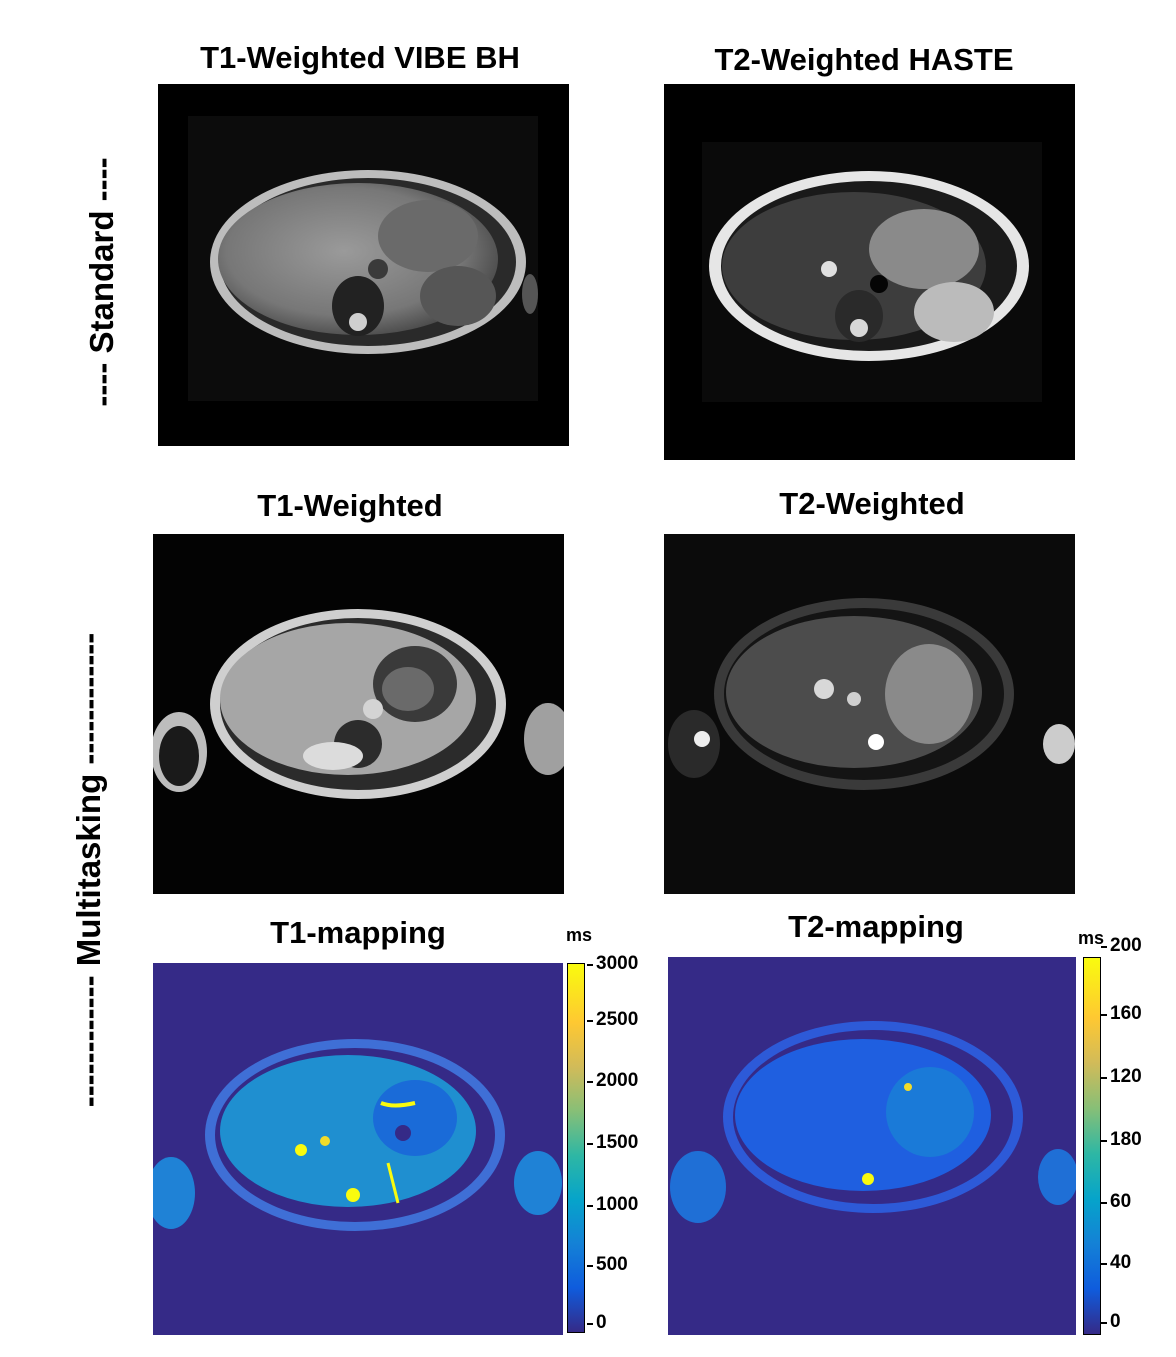 This screenshot has height=1357, width=1176. Describe the element at coordinates (1121, 1076) in the screenshot. I see `t2-tick-120: 120` at that location.